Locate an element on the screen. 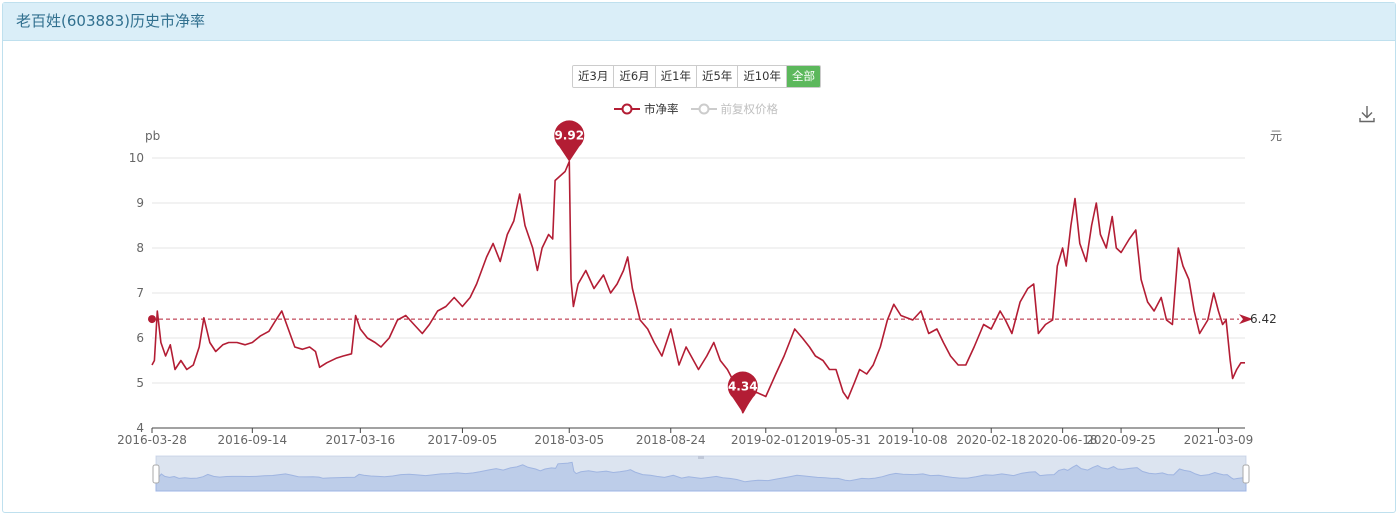 The image size is (1400, 515). range-button-6m: 近6月 is located at coordinates (635, 76).